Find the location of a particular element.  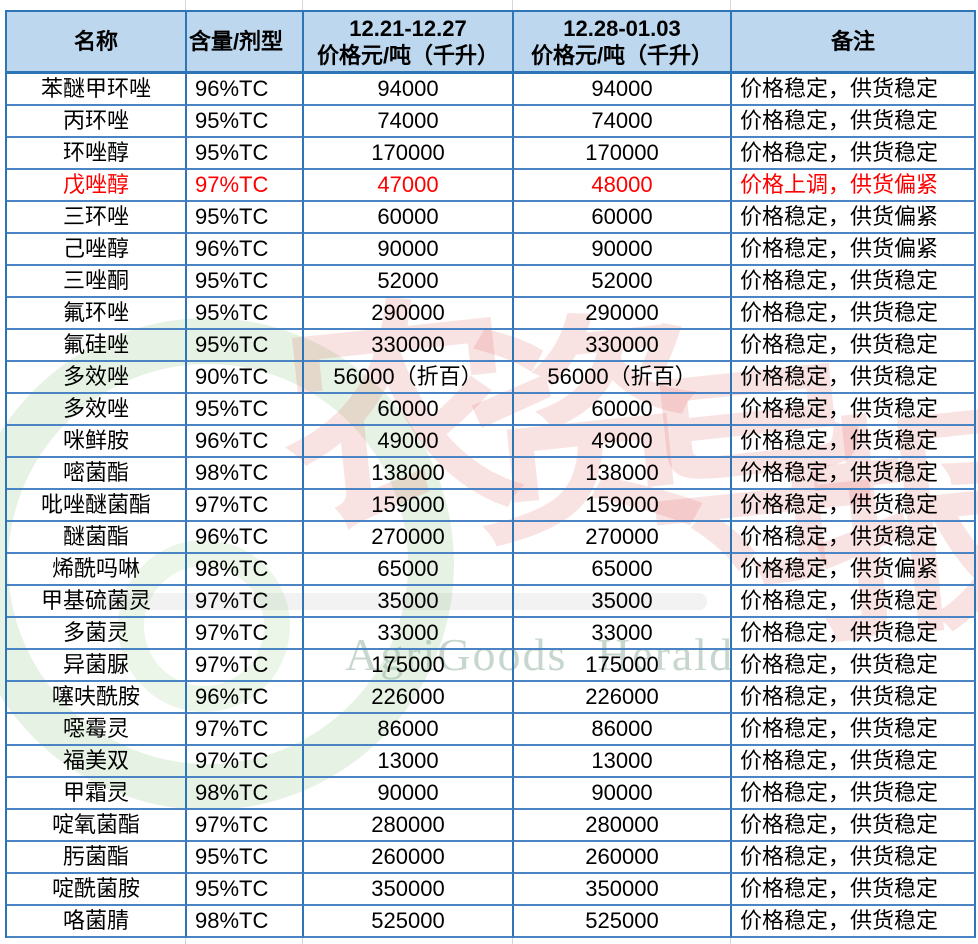

price-week2-cell: 35000 is located at coordinates (623, 602).